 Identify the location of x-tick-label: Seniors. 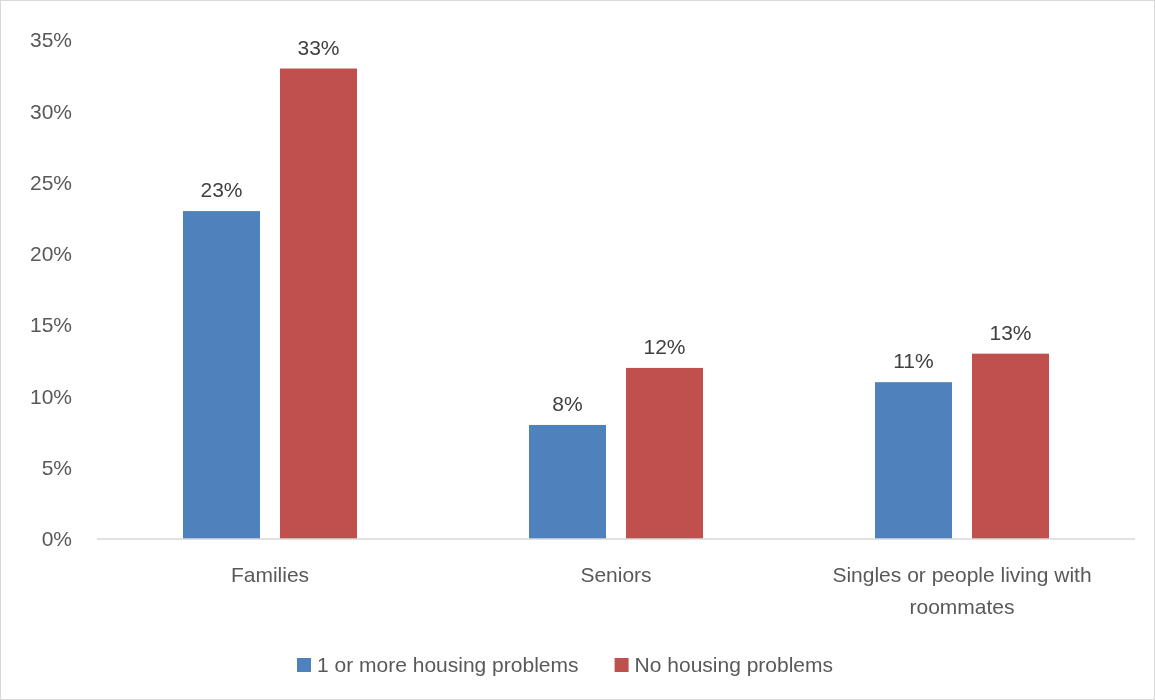
(616, 574).